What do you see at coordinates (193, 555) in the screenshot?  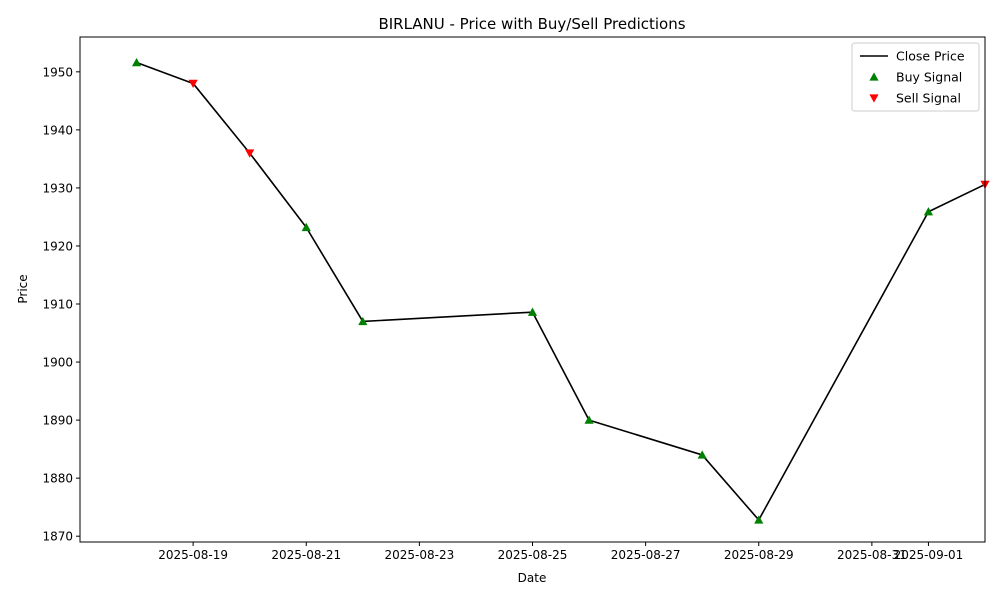 I see `x-tick-label: 2025-08-19` at bounding box center [193, 555].